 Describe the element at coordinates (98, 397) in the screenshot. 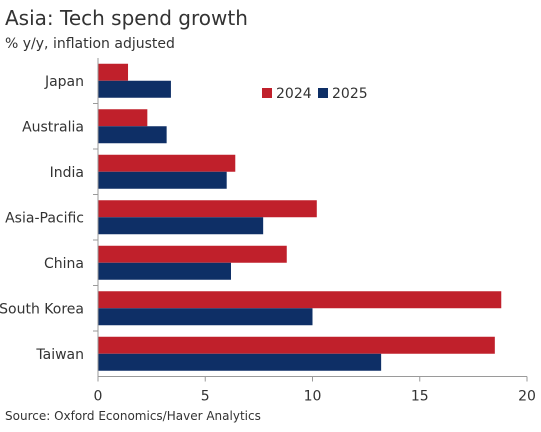

I see `x-tick-label: 0` at that location.